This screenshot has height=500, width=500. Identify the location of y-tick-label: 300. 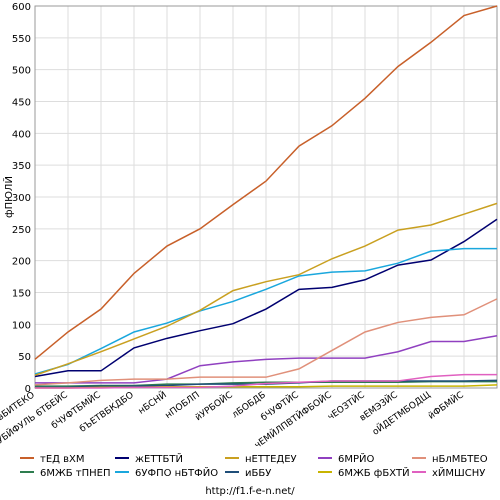
(21, 198).